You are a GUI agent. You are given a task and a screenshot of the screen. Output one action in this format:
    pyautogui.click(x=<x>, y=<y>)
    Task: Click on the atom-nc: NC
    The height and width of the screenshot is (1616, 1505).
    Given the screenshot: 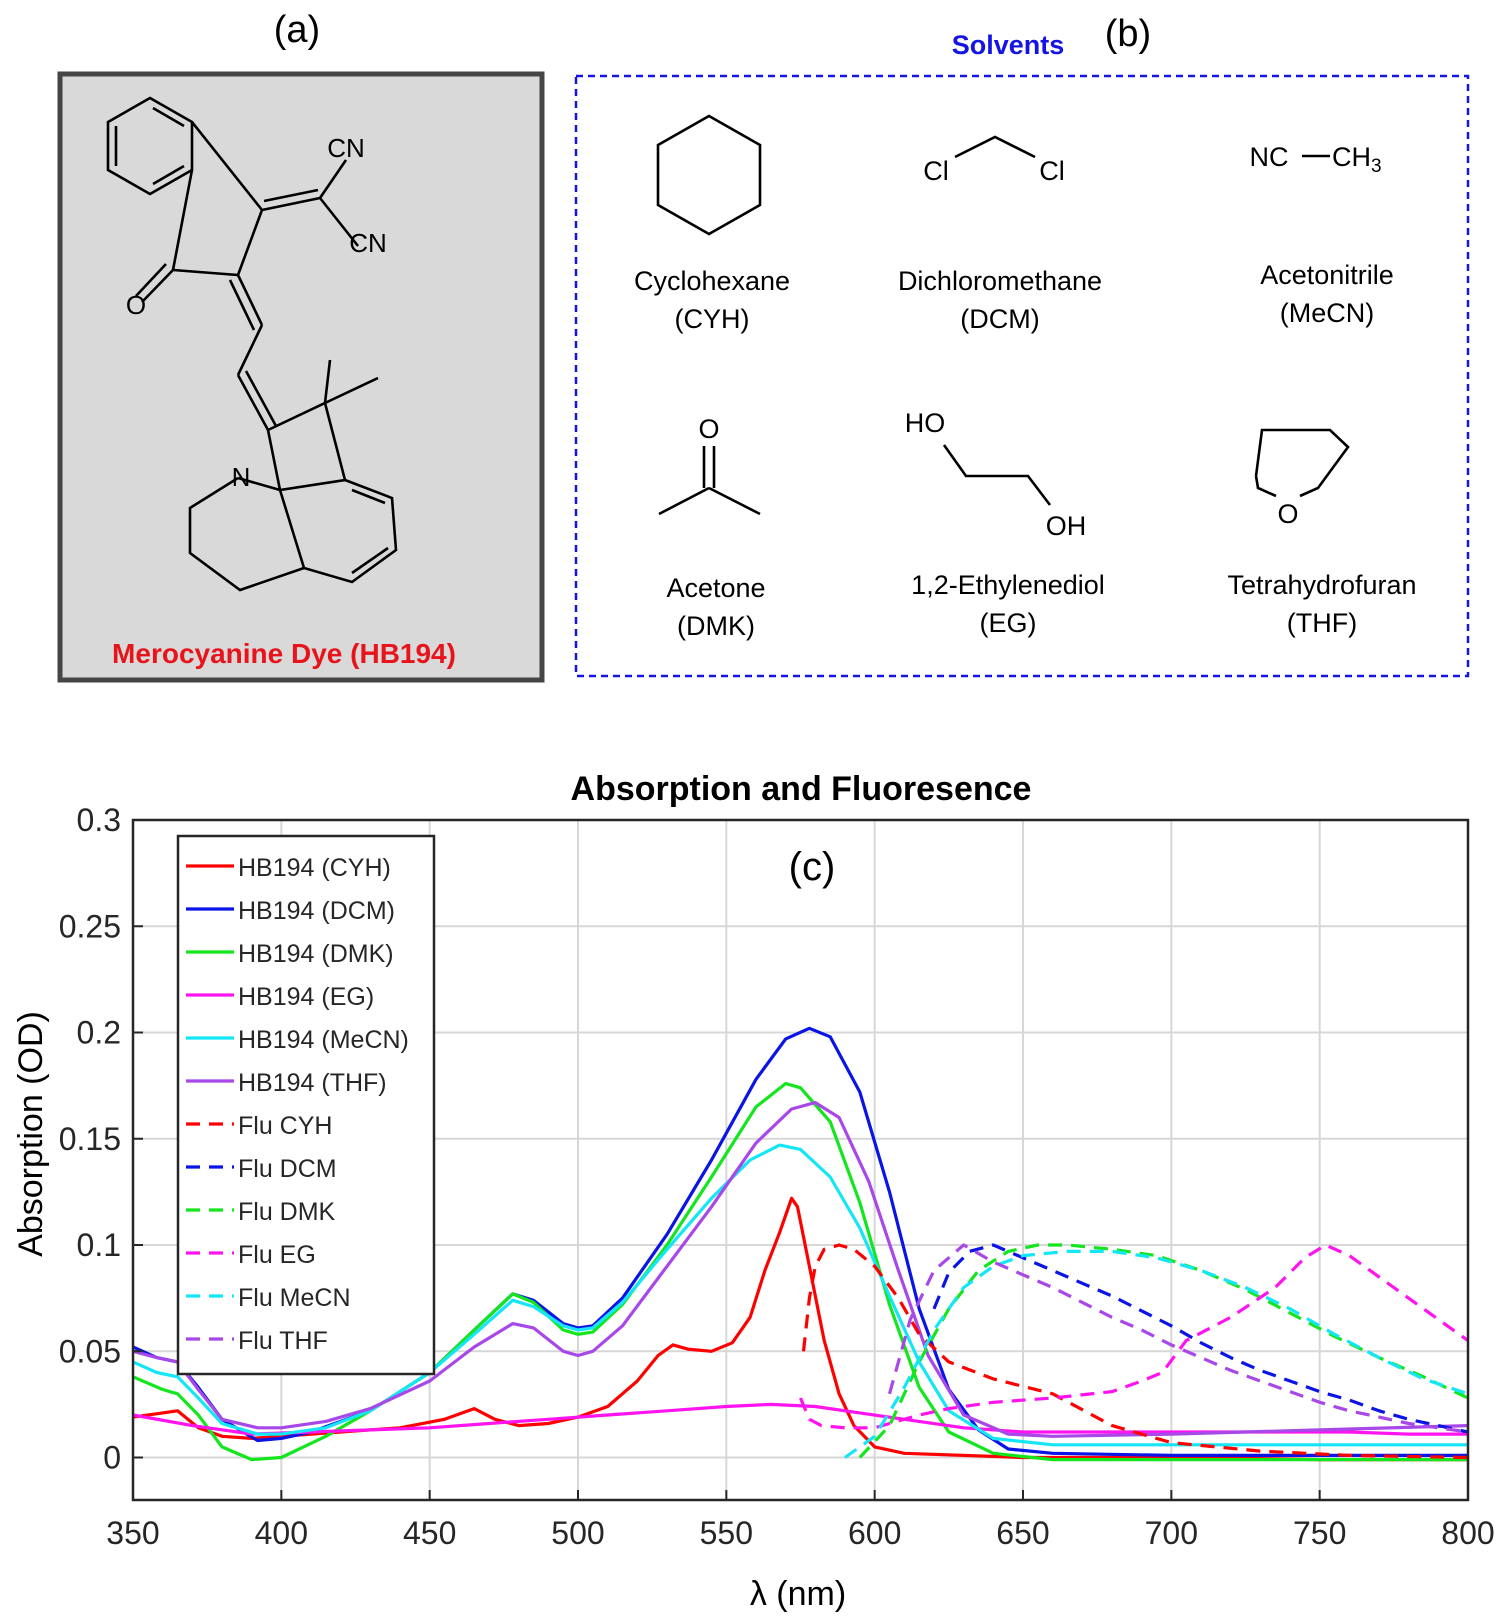 What is the action you would take?
    pyautogui.click(x=1269, y=157)
    